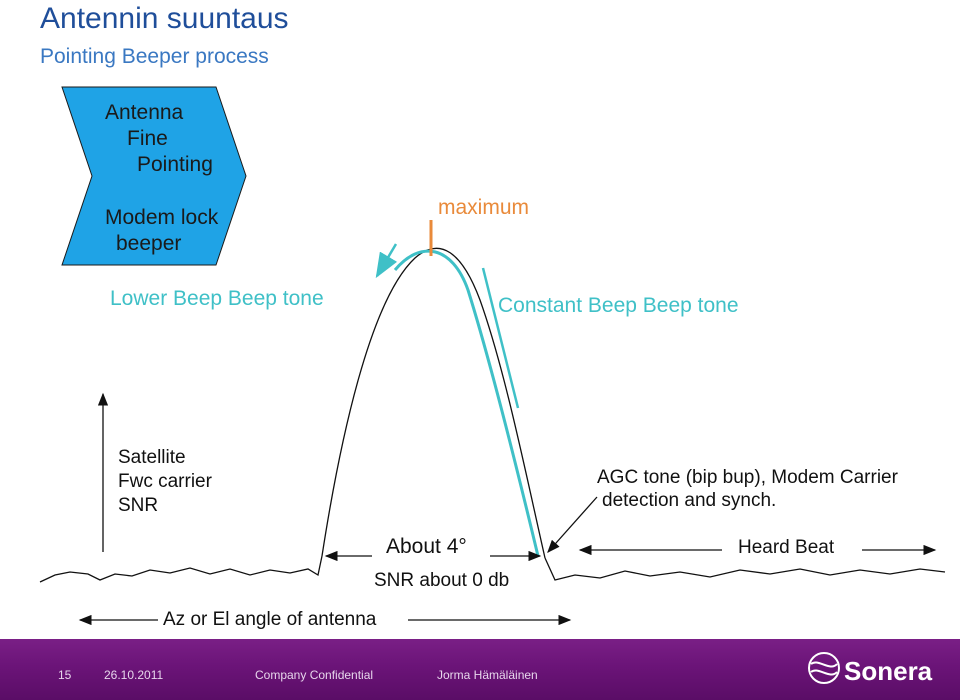 The height and width of the screenshot is (700, 960). I want to click on footer-bar, so click(480, 669).